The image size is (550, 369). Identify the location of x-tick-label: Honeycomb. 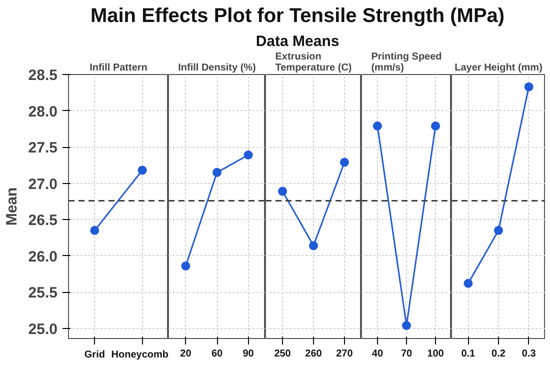
(140, 355).